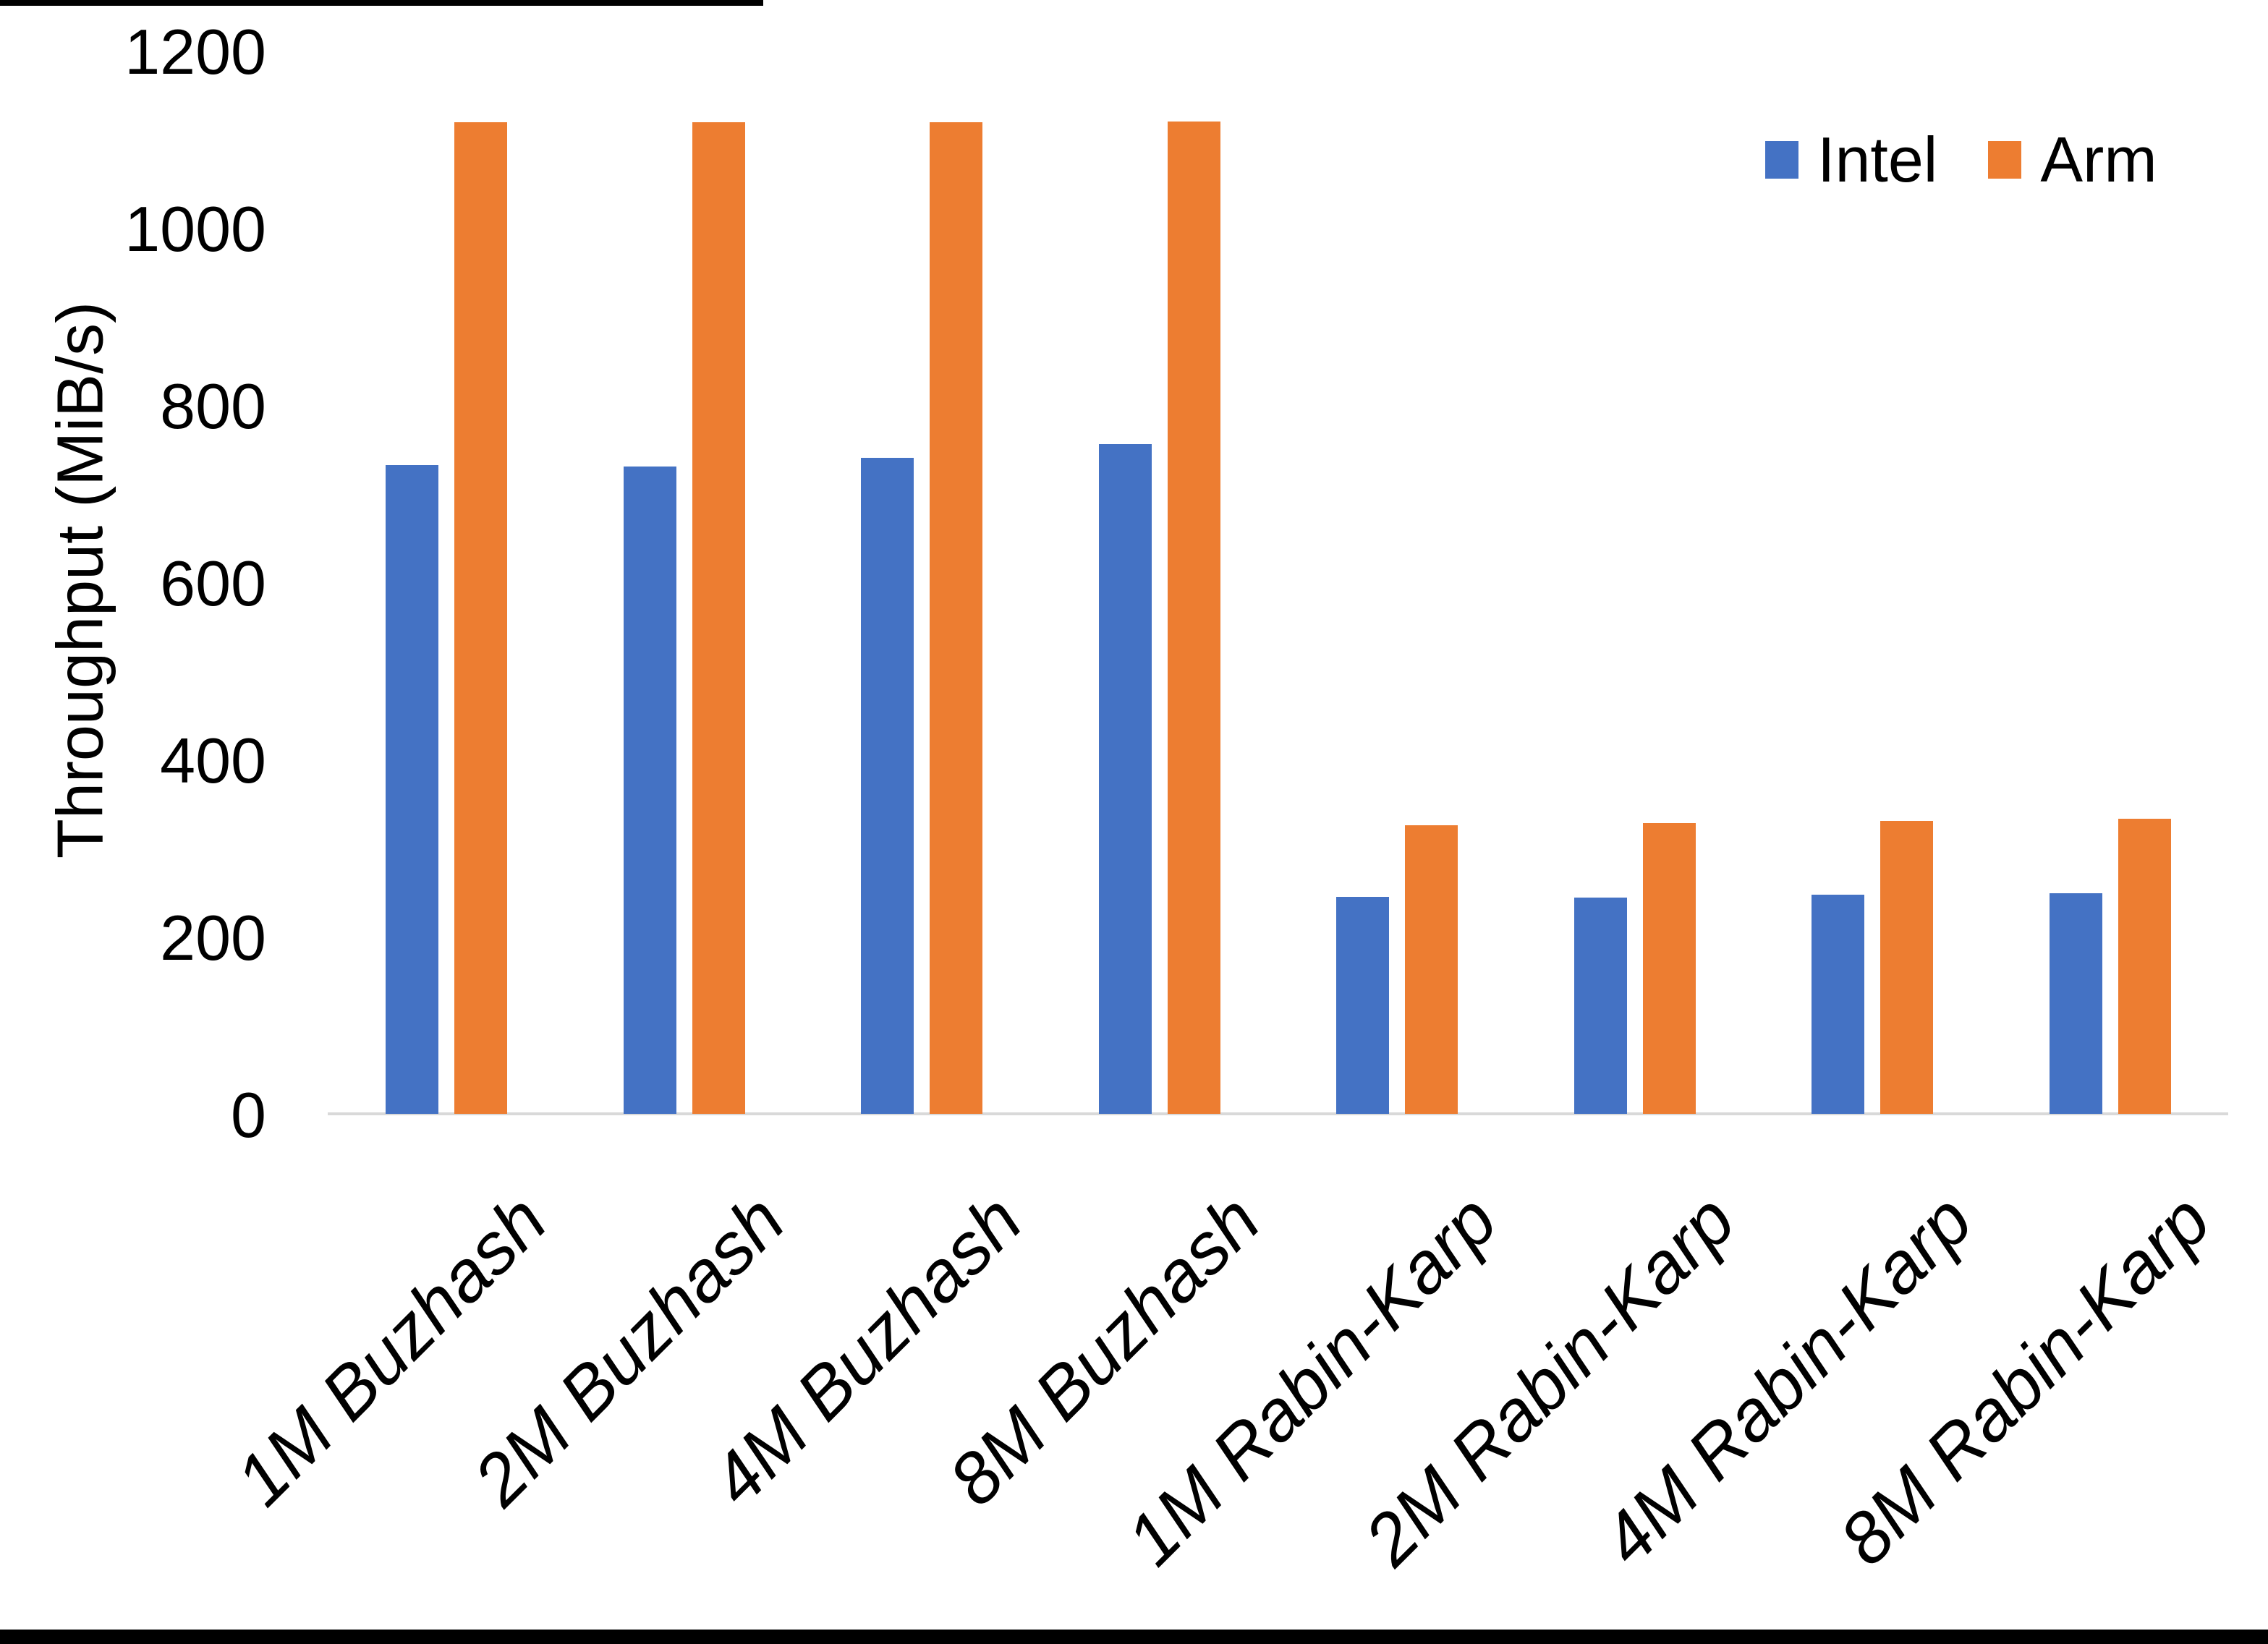 This screenshot has height=1644, width=2268. What do you see at coordinates (213, 406) in the screenshot?
I see `y-tick-label-800: 800` at bounding box center [213, 406].